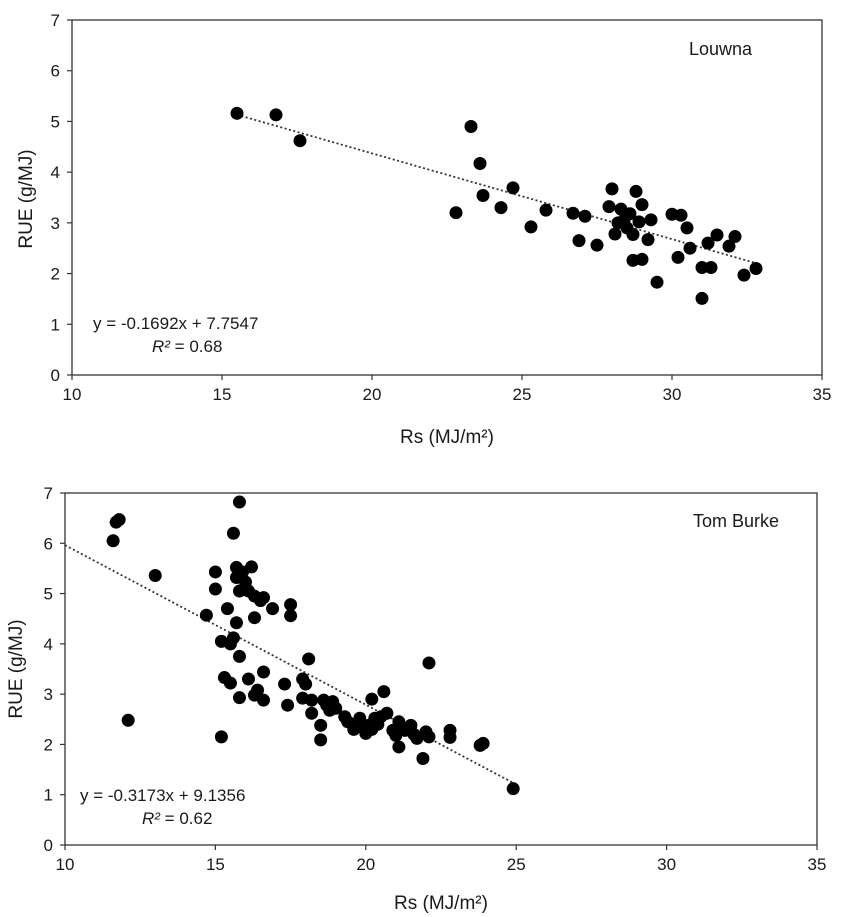 Image resolution: width=848 pixels, height=917 pixels. Describe the element at coordinates (48, 594) in the screenshot. I see `tom-burke-y-tick-label: 5` at that location.